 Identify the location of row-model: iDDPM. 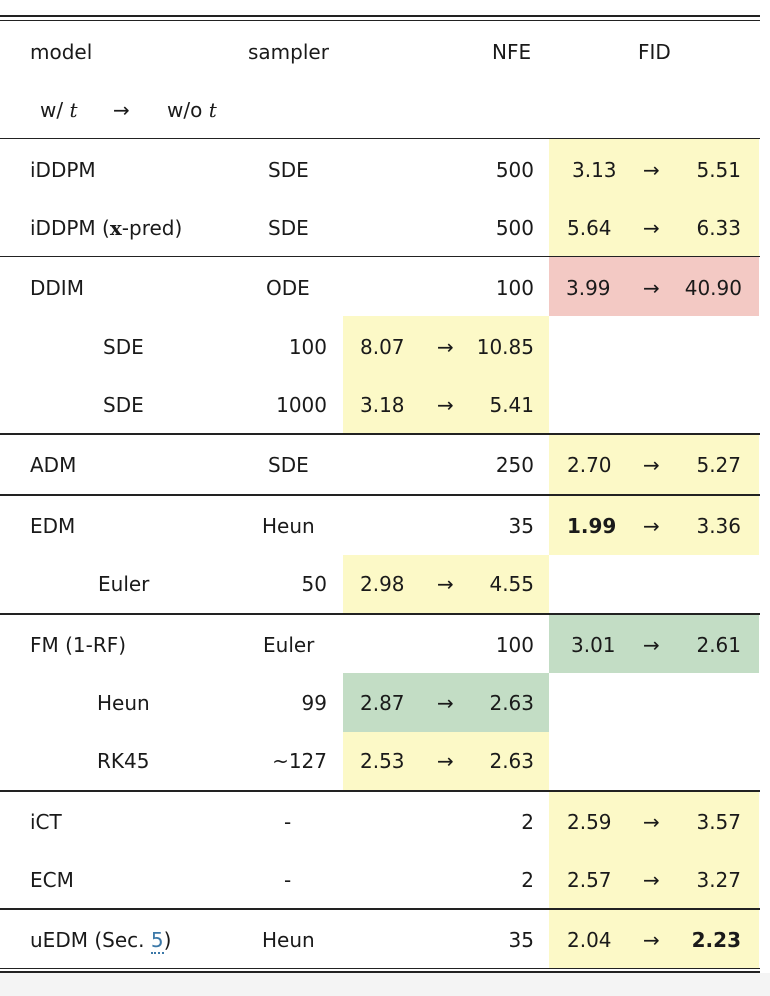
(63, 170).